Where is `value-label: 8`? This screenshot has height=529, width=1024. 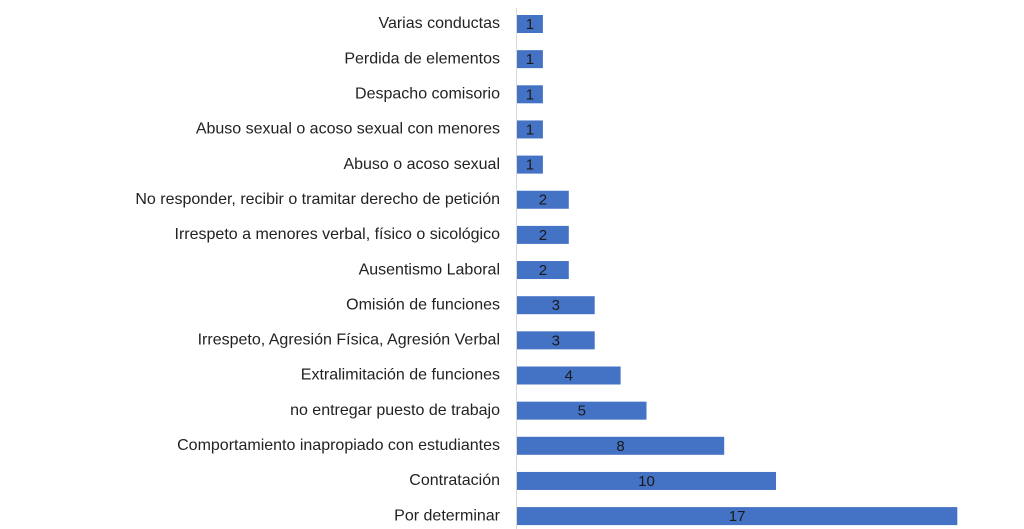
value-label: 8 is located at coordinates (620, 446).